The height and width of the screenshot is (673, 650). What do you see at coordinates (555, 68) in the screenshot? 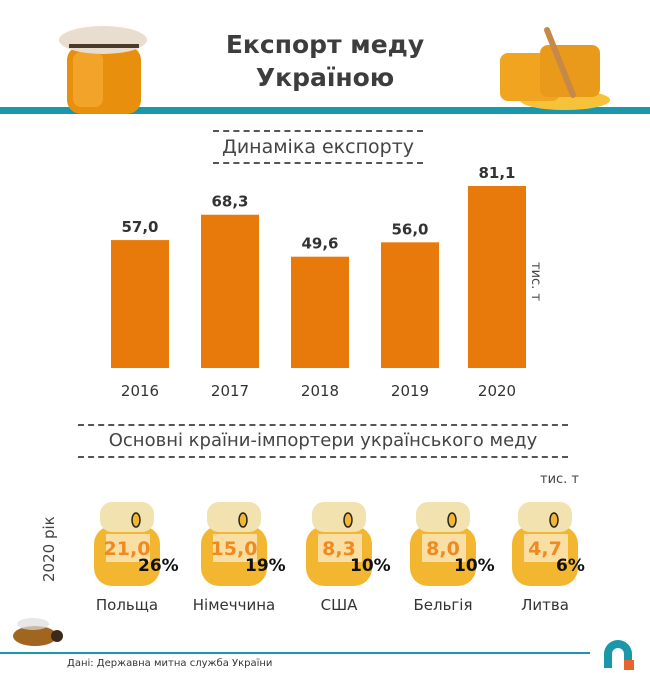
I see `honeycomb-image` at bounding box center [555, 68].